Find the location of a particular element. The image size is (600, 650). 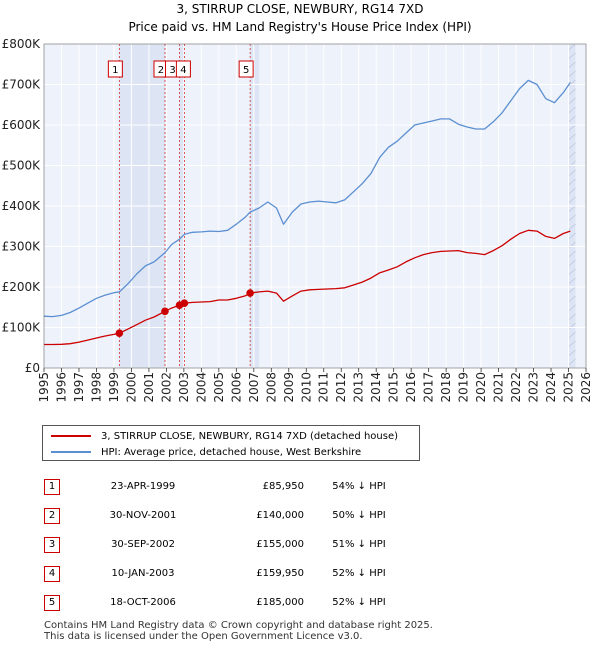

x-tick-label: 2003 is located at coordinates (184, 387).